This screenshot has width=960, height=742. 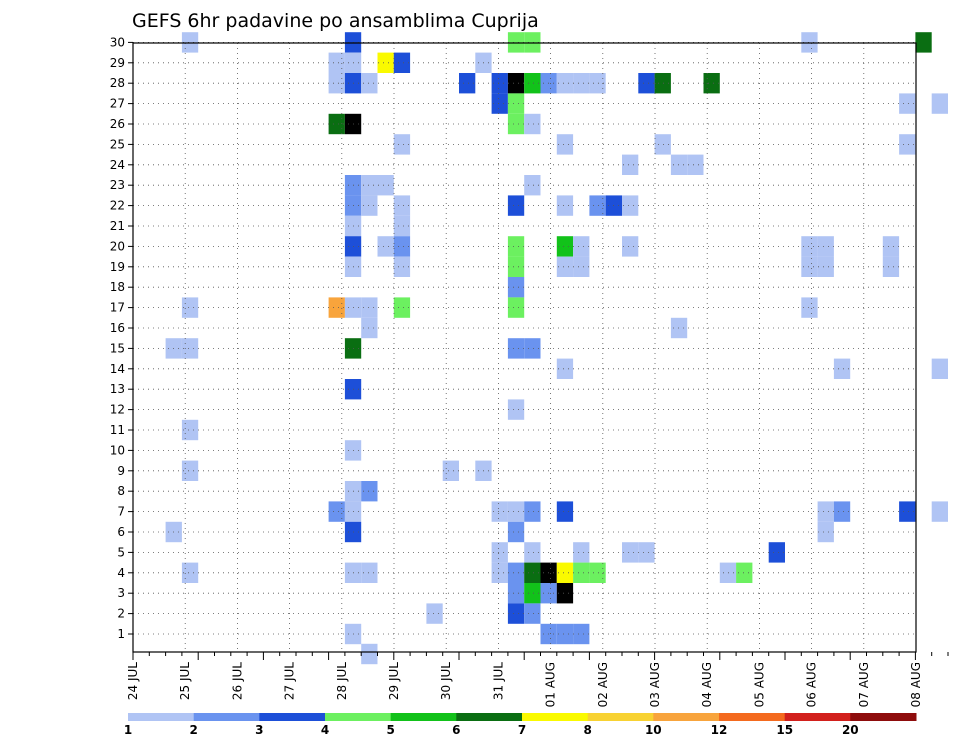 What do you see at coordinates (121, 614) in the screenshot?
I see `y-tick-label: 2` at bounding box center [121, 614].